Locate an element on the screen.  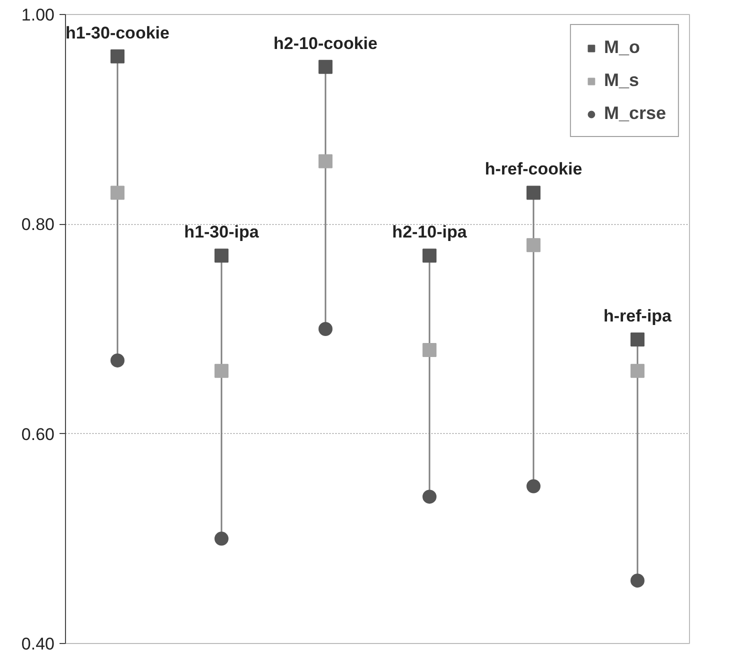
y-tick-label: 0.60 is located at coordinates (38, 434).